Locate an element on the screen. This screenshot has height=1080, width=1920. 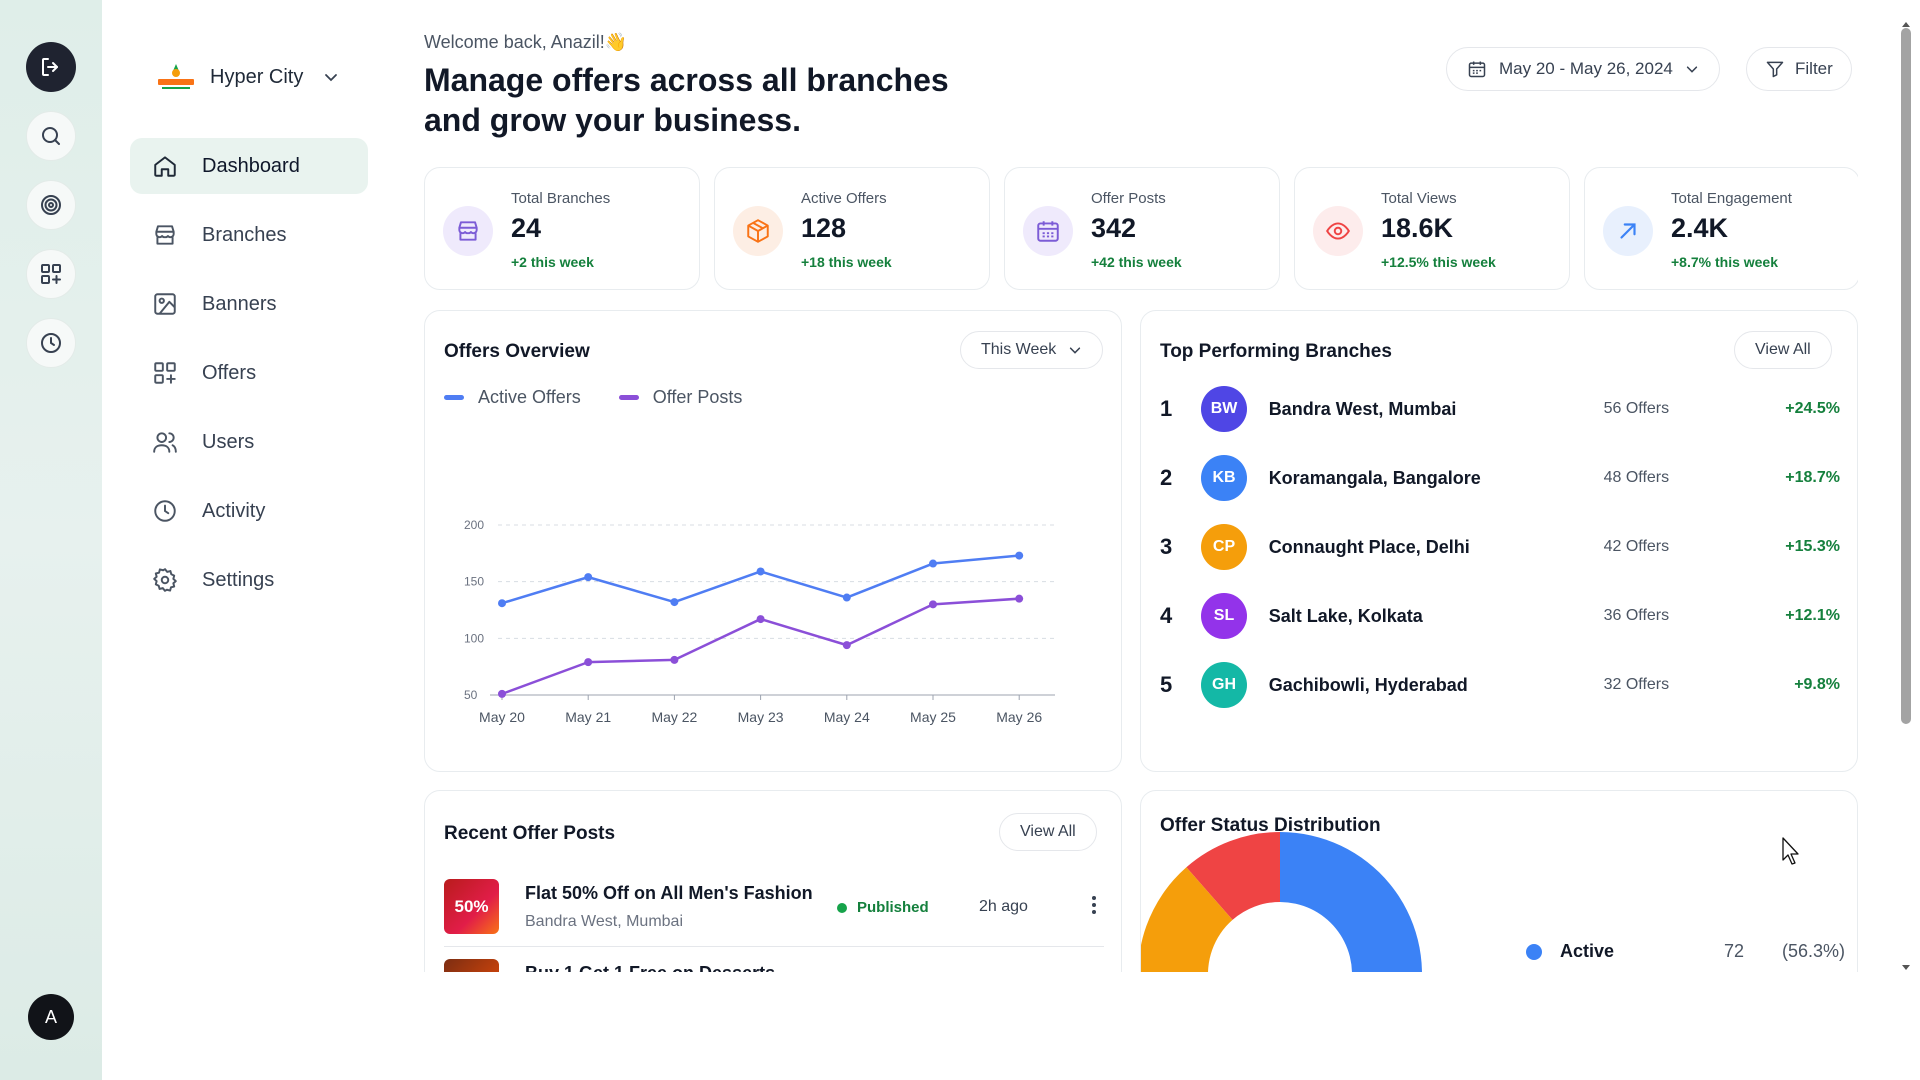
branch-rank: 5 is located at coordinates (1166, 684).